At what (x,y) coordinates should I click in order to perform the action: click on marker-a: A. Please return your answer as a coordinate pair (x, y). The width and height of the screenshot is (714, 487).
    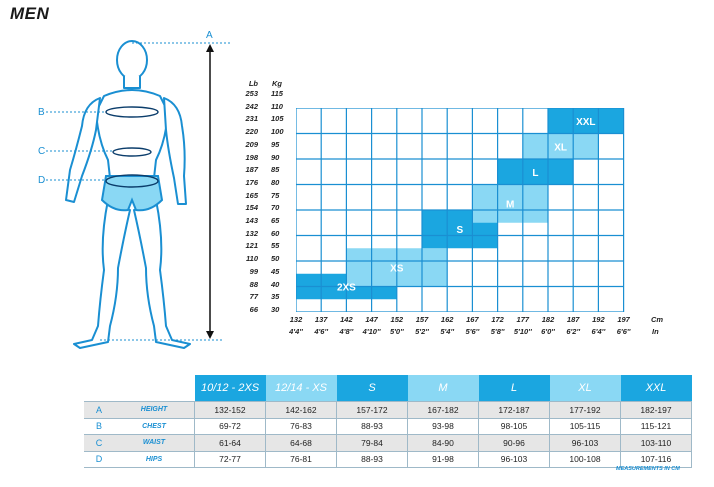
    Looking at the image, I should click on (209, 35).